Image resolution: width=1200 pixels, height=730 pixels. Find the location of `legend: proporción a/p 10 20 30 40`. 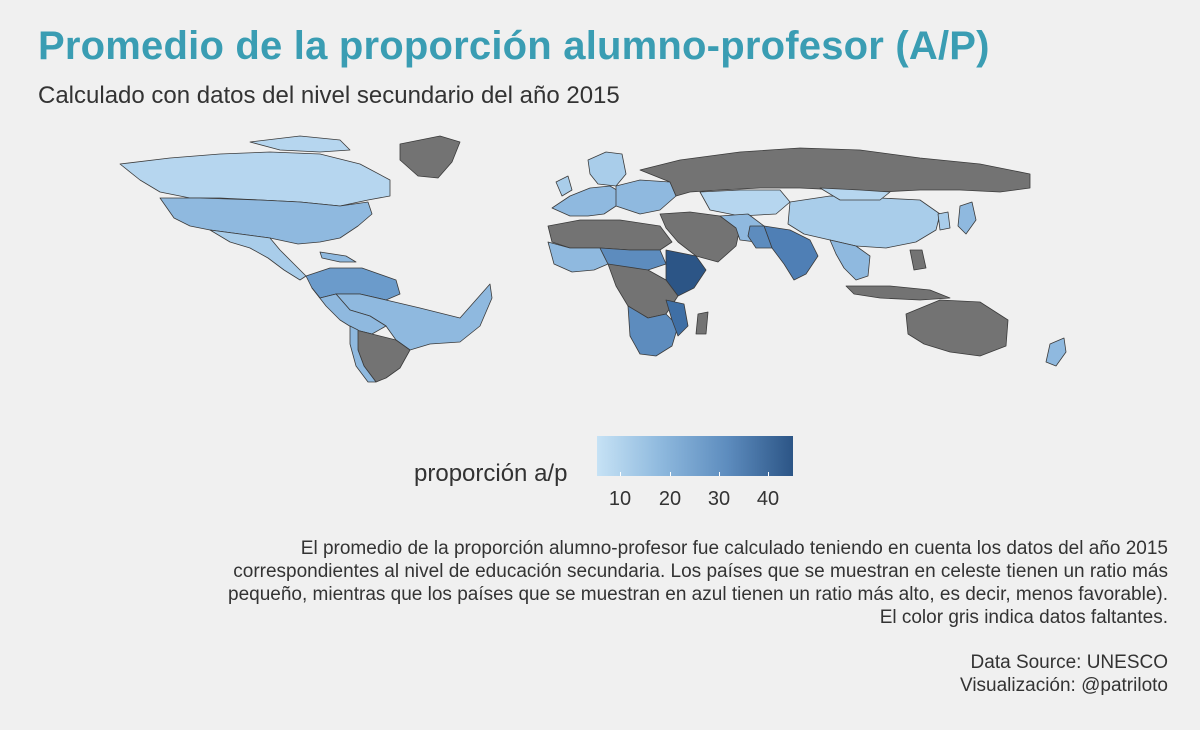

legend: proporción a/p 10 20 30 40 is located at coordinates (610, 476).